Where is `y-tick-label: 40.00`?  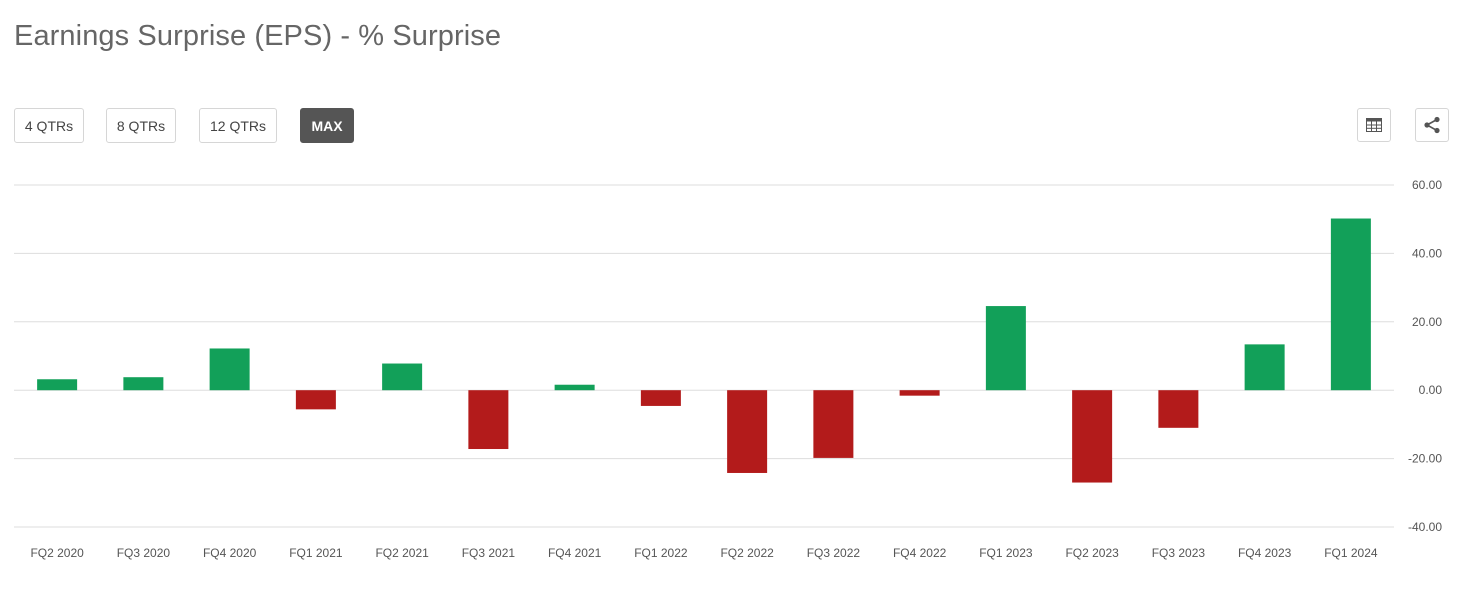 y-tick-label: 40.00 is located at coordinates (1427, 253).